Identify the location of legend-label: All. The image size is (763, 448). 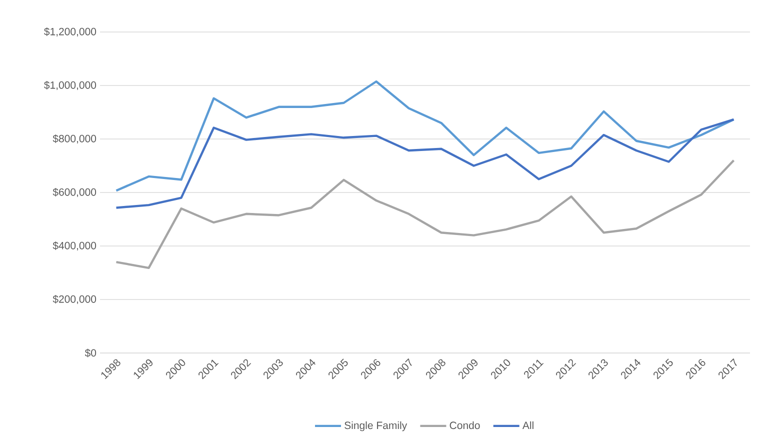
(528, 425).